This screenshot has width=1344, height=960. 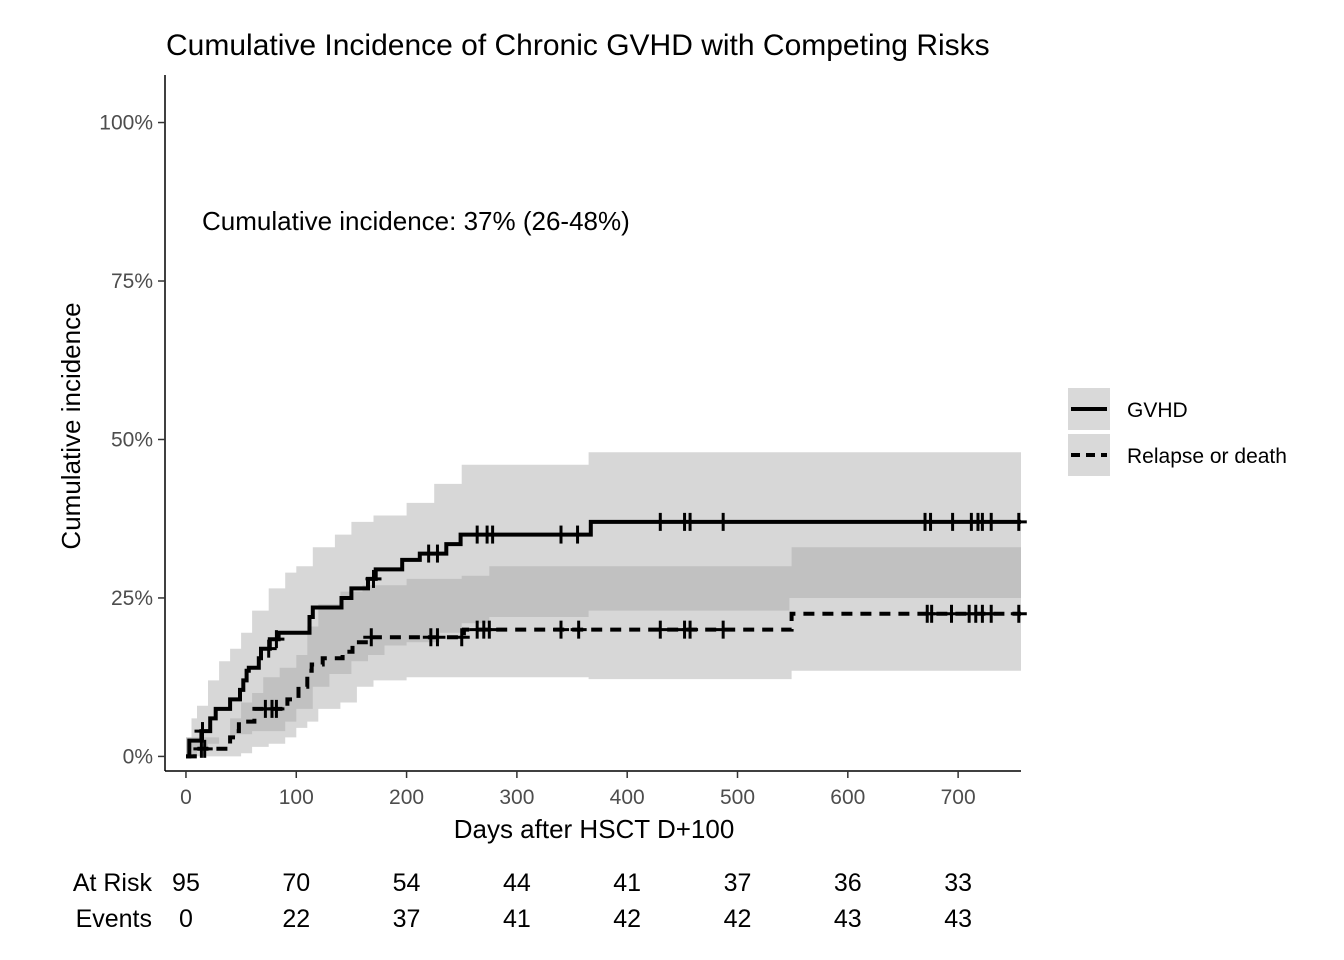 I want to click on at-risk-value: 70, so click(x=296, y=883).